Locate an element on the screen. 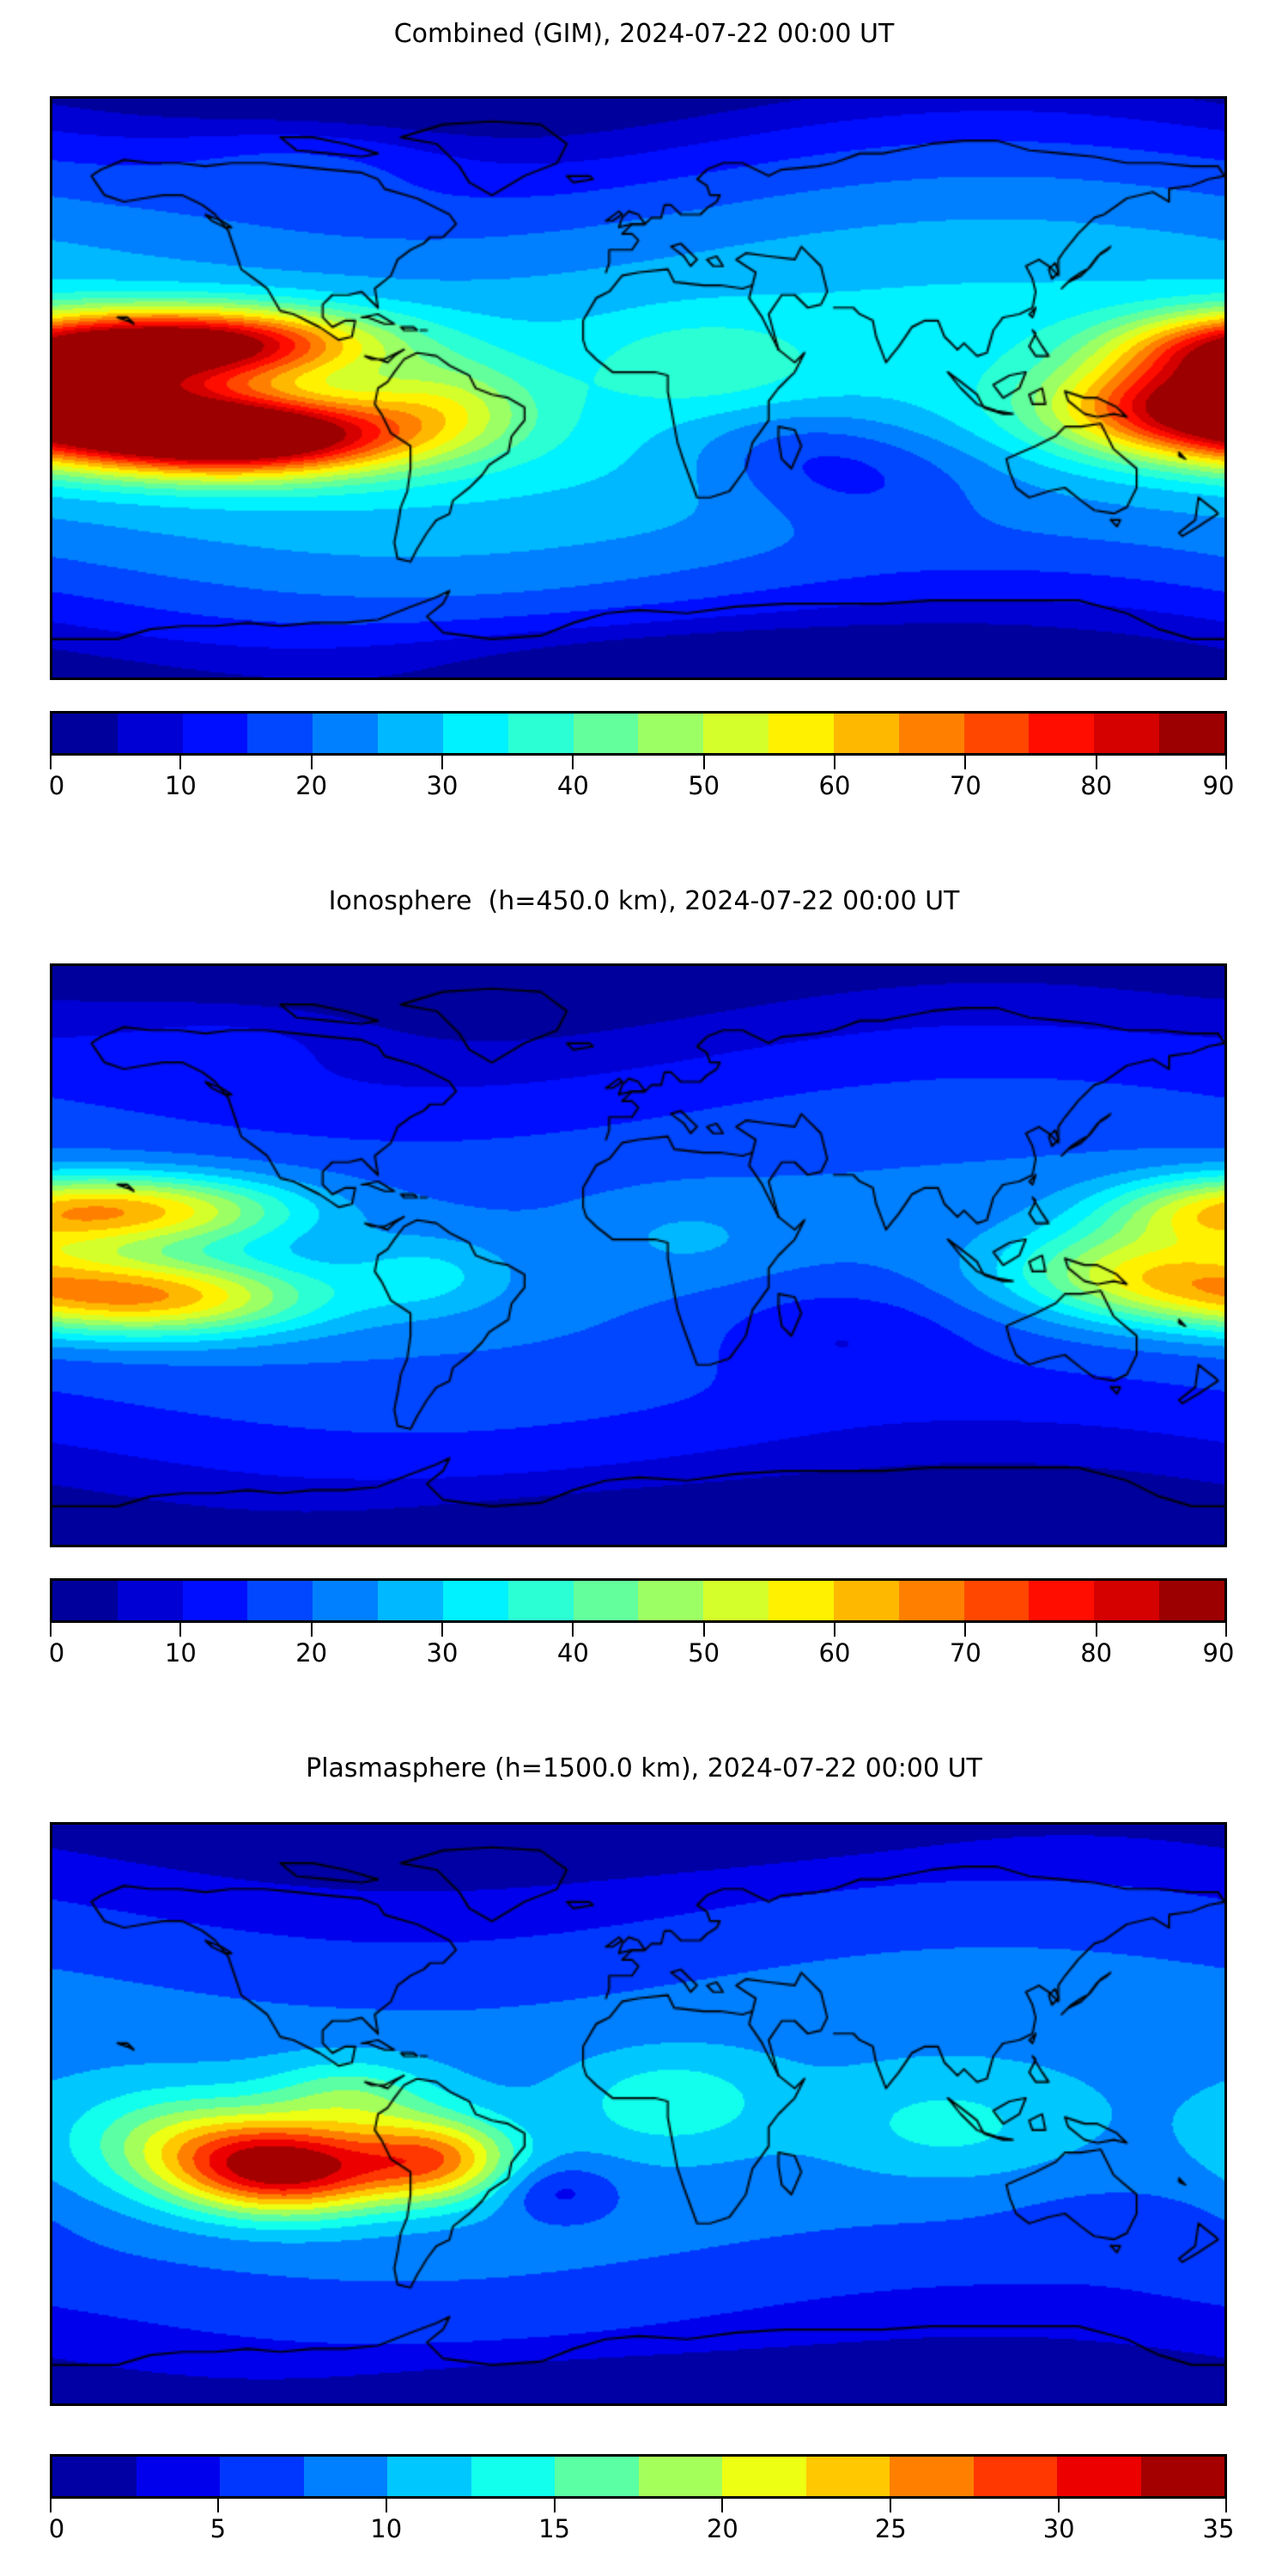  colorbar-labels-plasmasphere: 0 5 10 15 20 25 30 35 is located at coordinates (641, 2531).